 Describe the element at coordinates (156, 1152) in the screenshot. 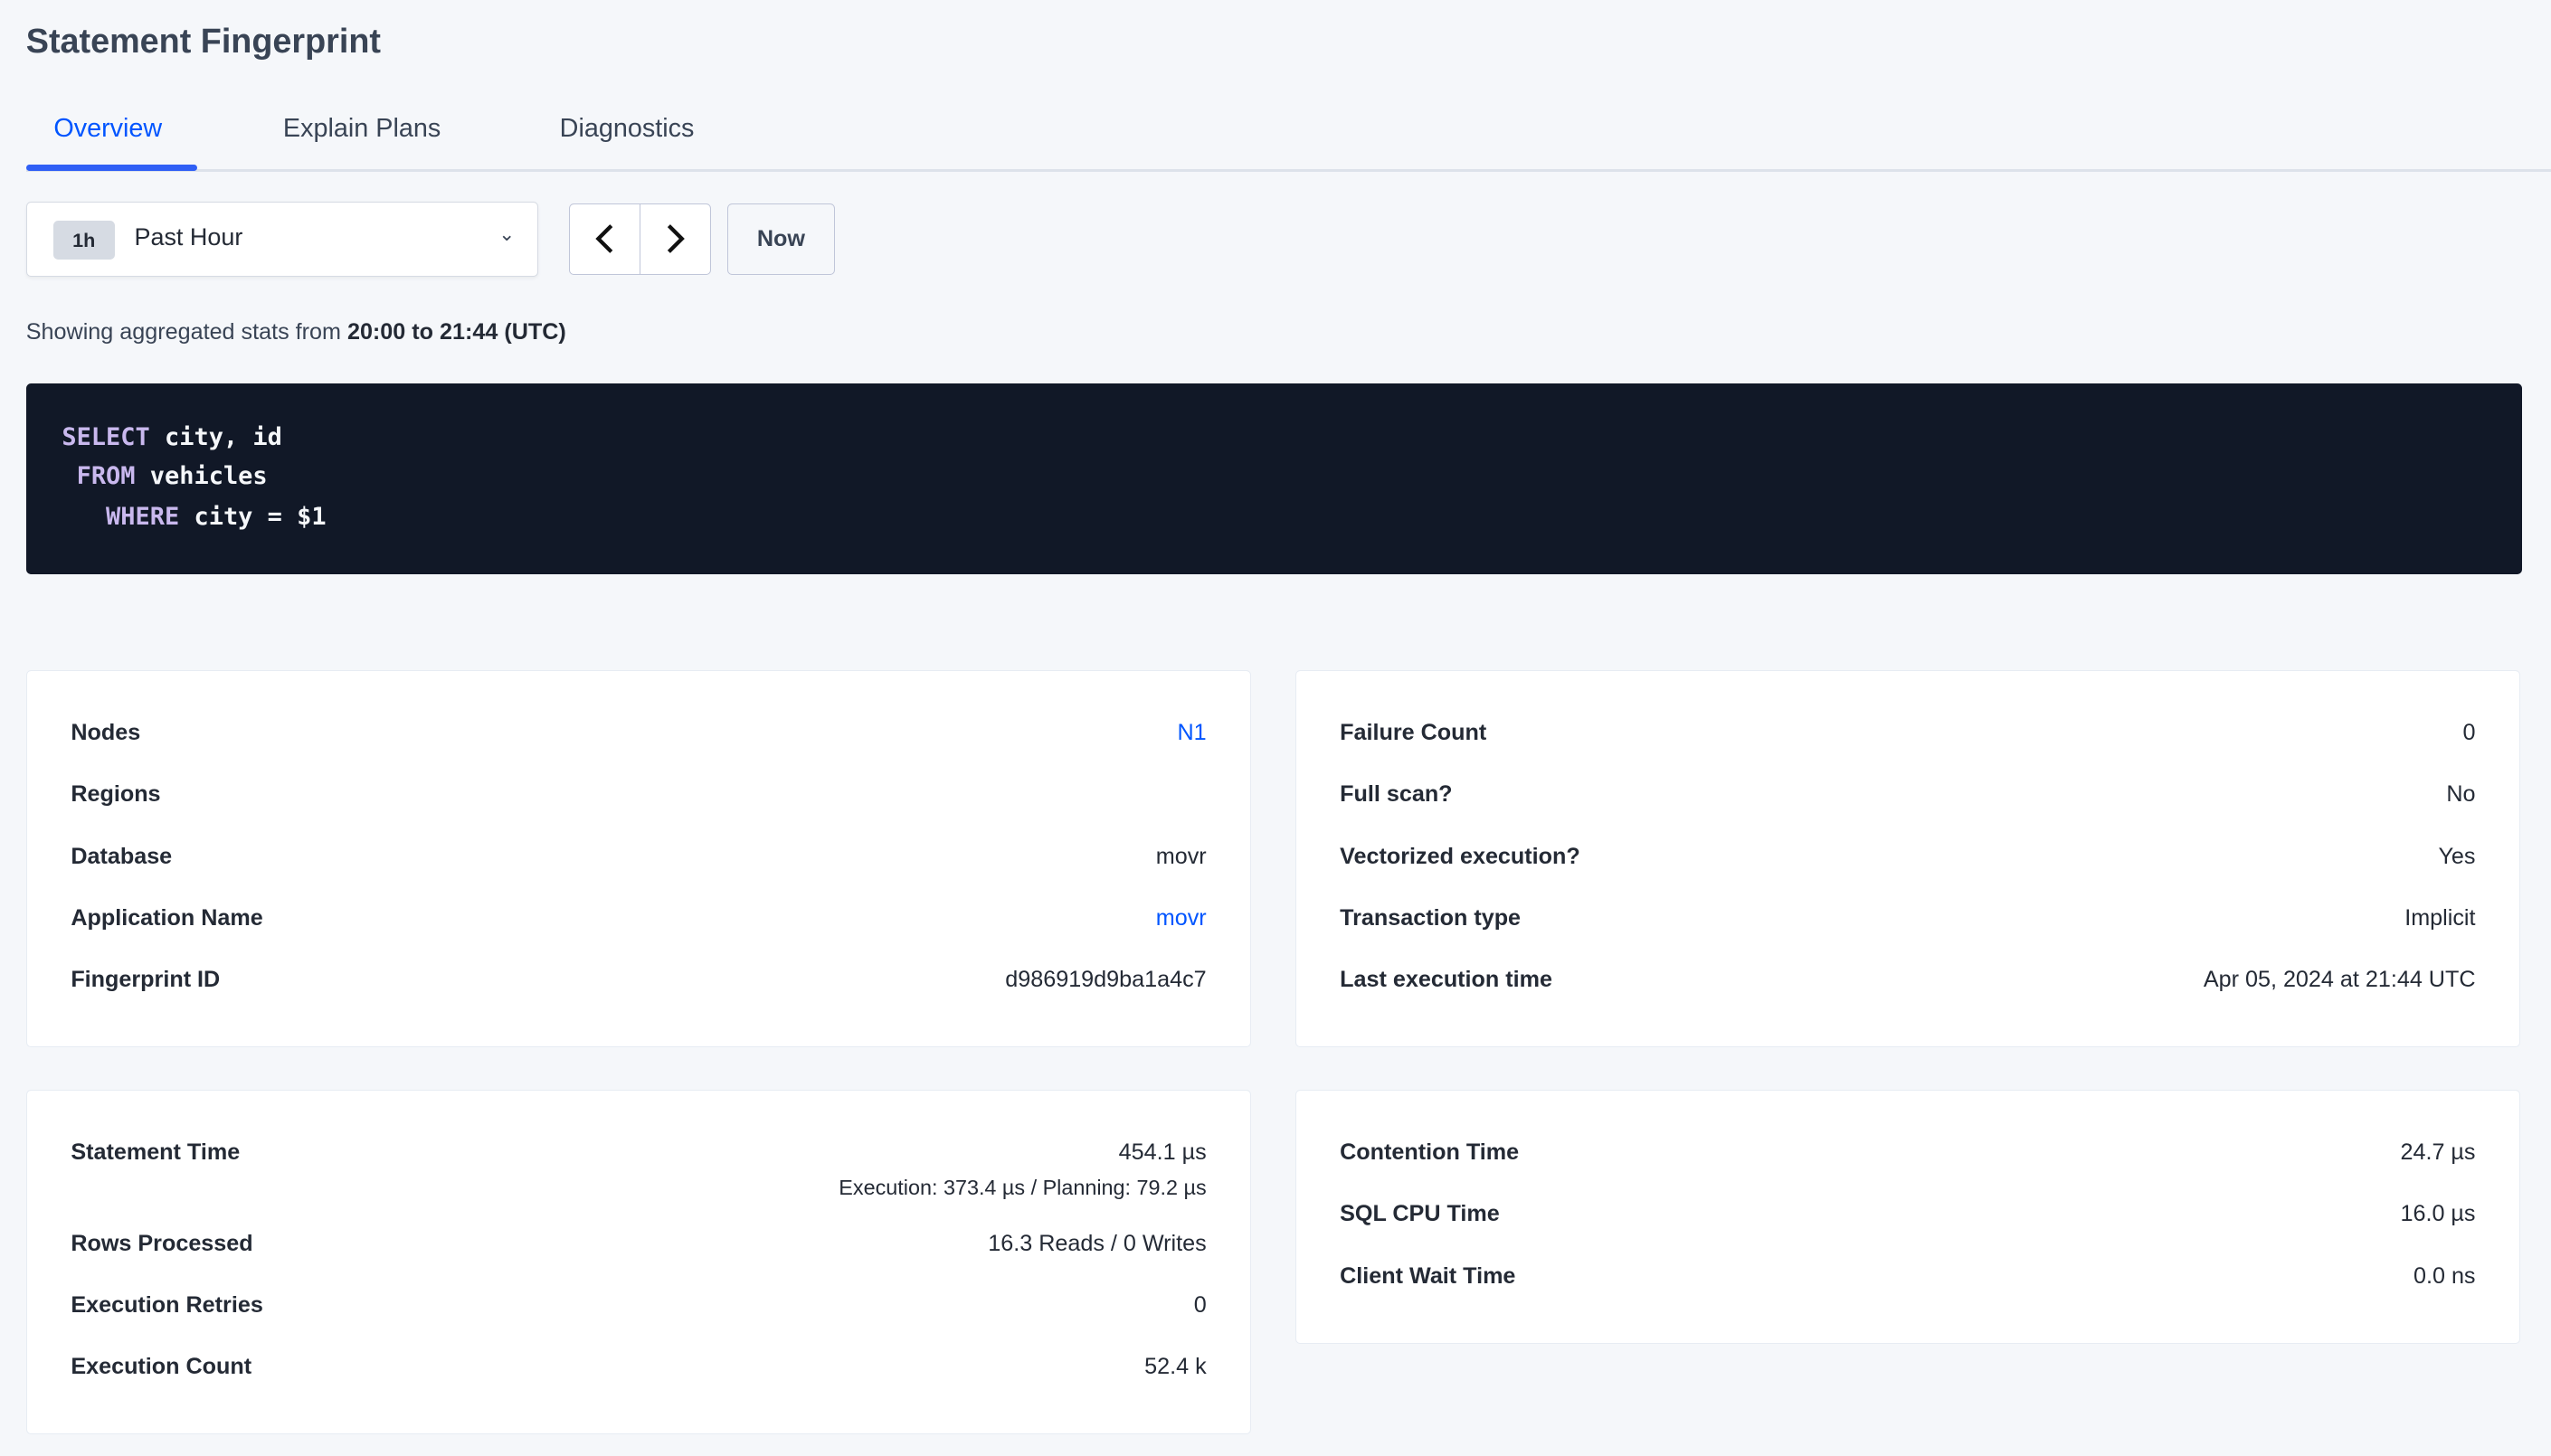

I see `row-label: Statement Time` at that location.